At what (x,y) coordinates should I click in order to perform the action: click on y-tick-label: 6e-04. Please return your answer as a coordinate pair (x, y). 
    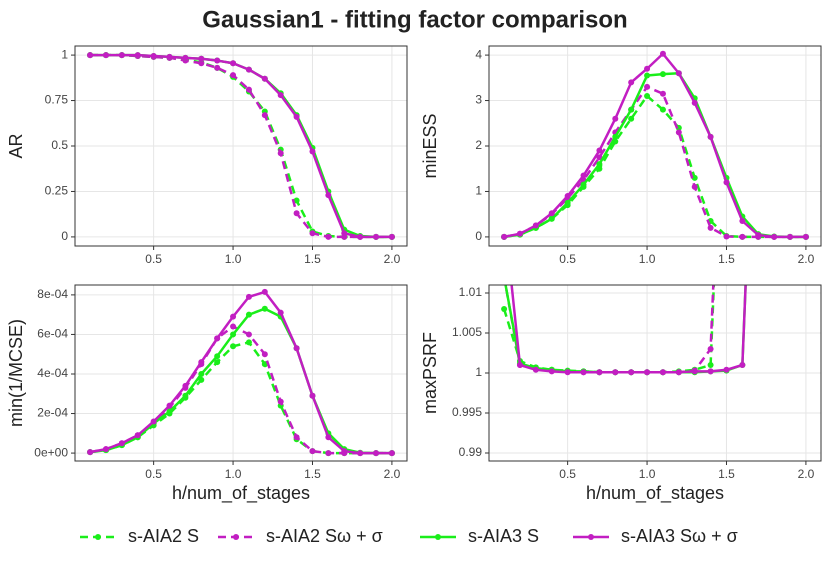
    Looking at the image, I should click on (52, 334).